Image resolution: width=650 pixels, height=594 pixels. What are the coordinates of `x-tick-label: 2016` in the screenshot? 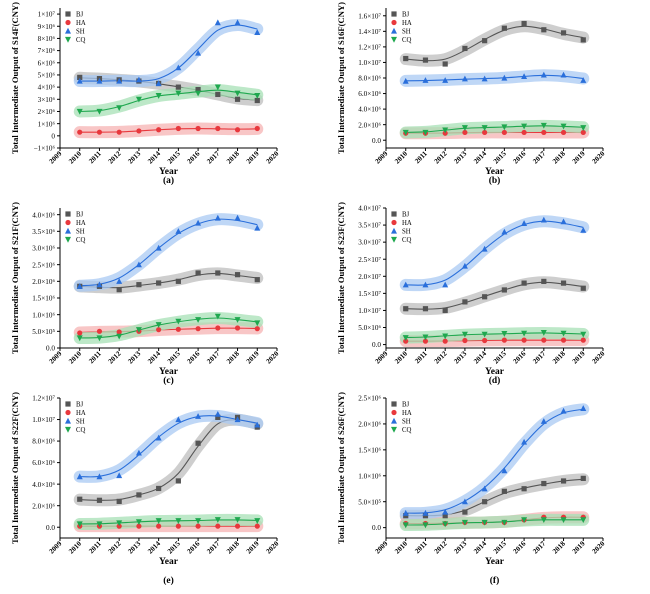 It's located at (194, 547).